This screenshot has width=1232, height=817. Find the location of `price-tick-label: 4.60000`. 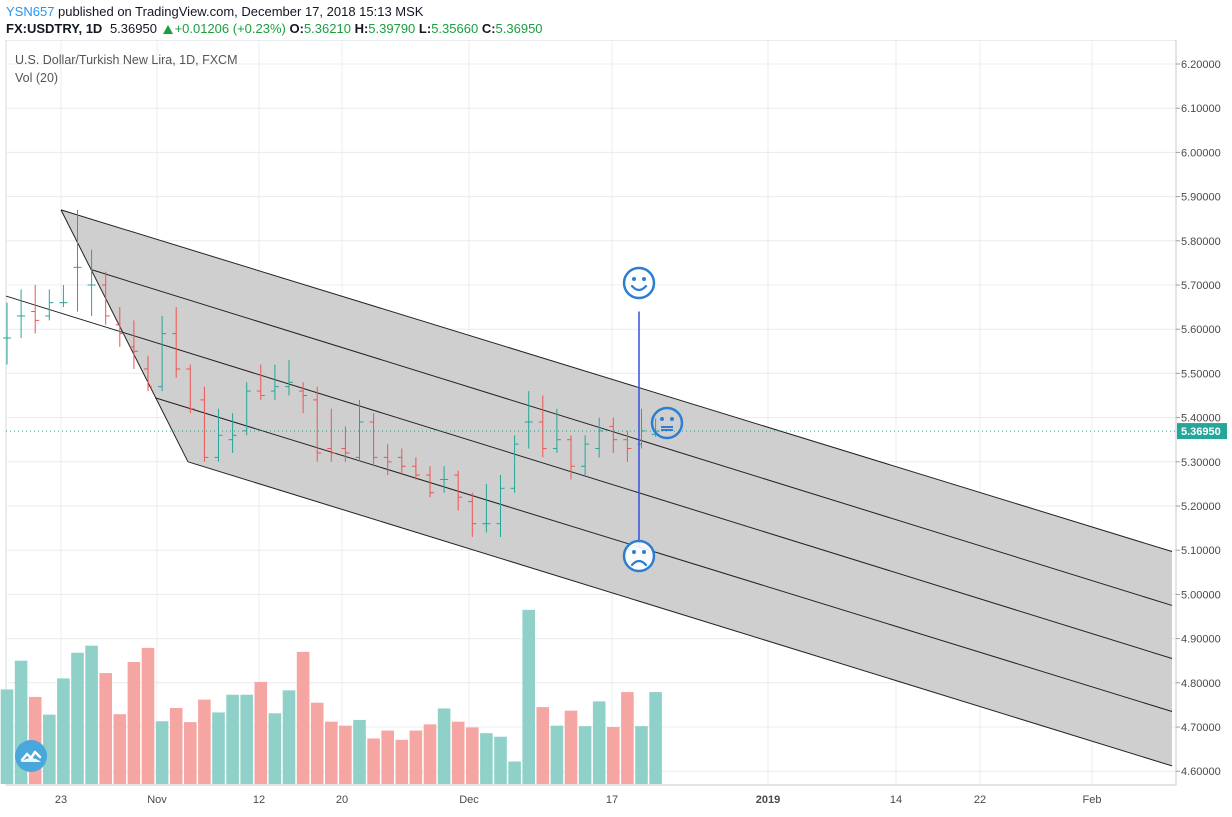

price-tick-label: 4.60000 is located at coordinates (1201, 772).